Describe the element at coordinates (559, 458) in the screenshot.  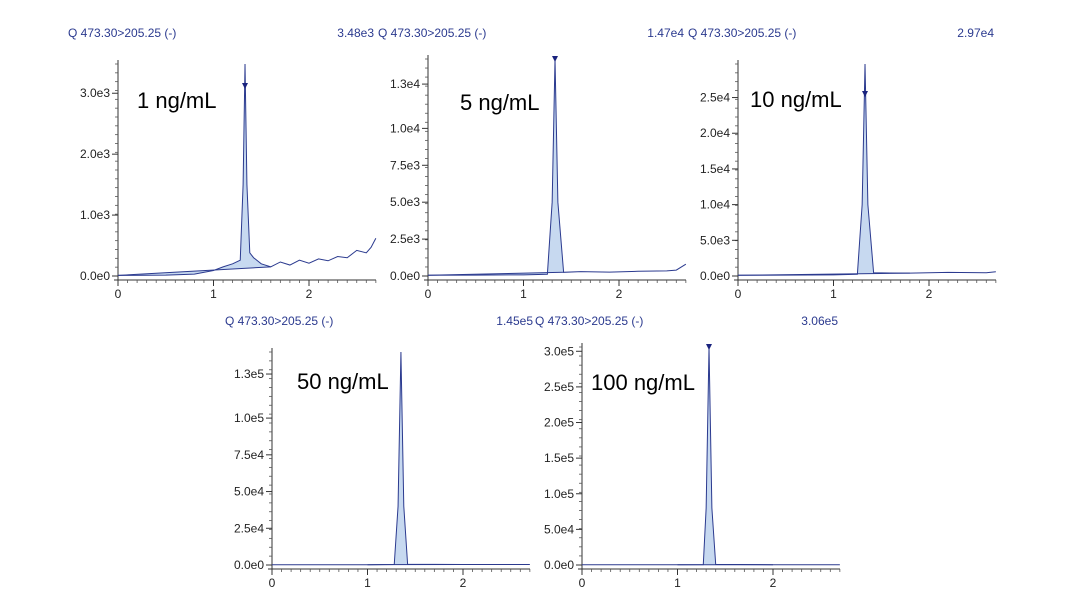
I see `y-tick-label: 1.5e5` at that location.